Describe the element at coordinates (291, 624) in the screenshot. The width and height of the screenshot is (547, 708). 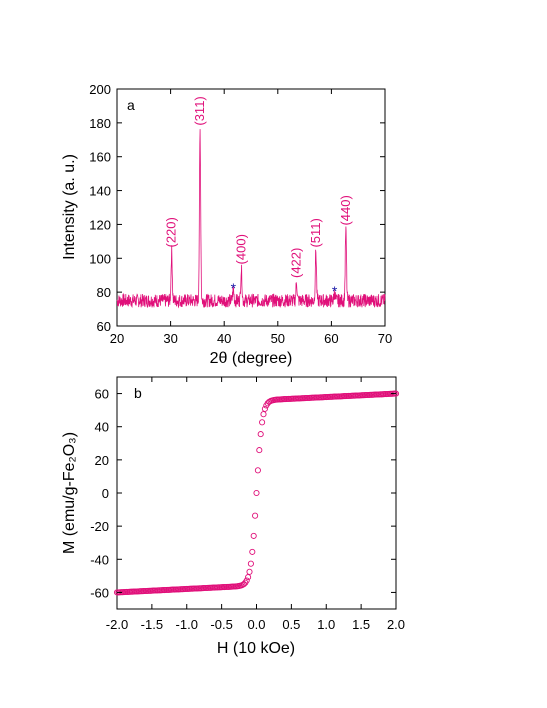
I see `magnetization-x-tick-label: 0.5` at that location.